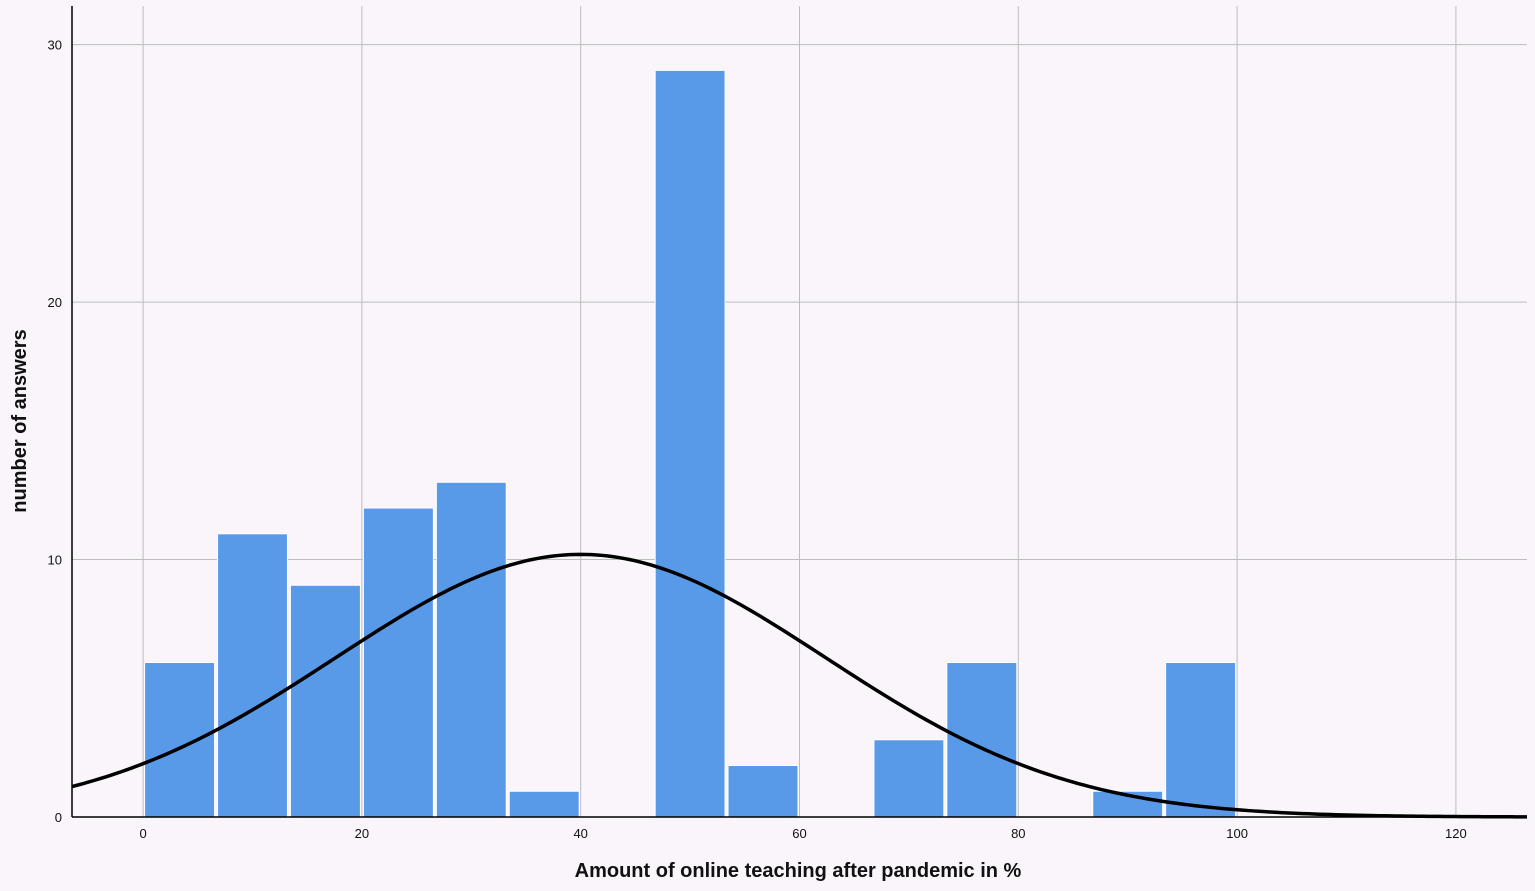 The image size is (1535, 891). Describe the element at coordinates (1456, 833) in the screenshot. I see `x-tick-label: 120` at that location.